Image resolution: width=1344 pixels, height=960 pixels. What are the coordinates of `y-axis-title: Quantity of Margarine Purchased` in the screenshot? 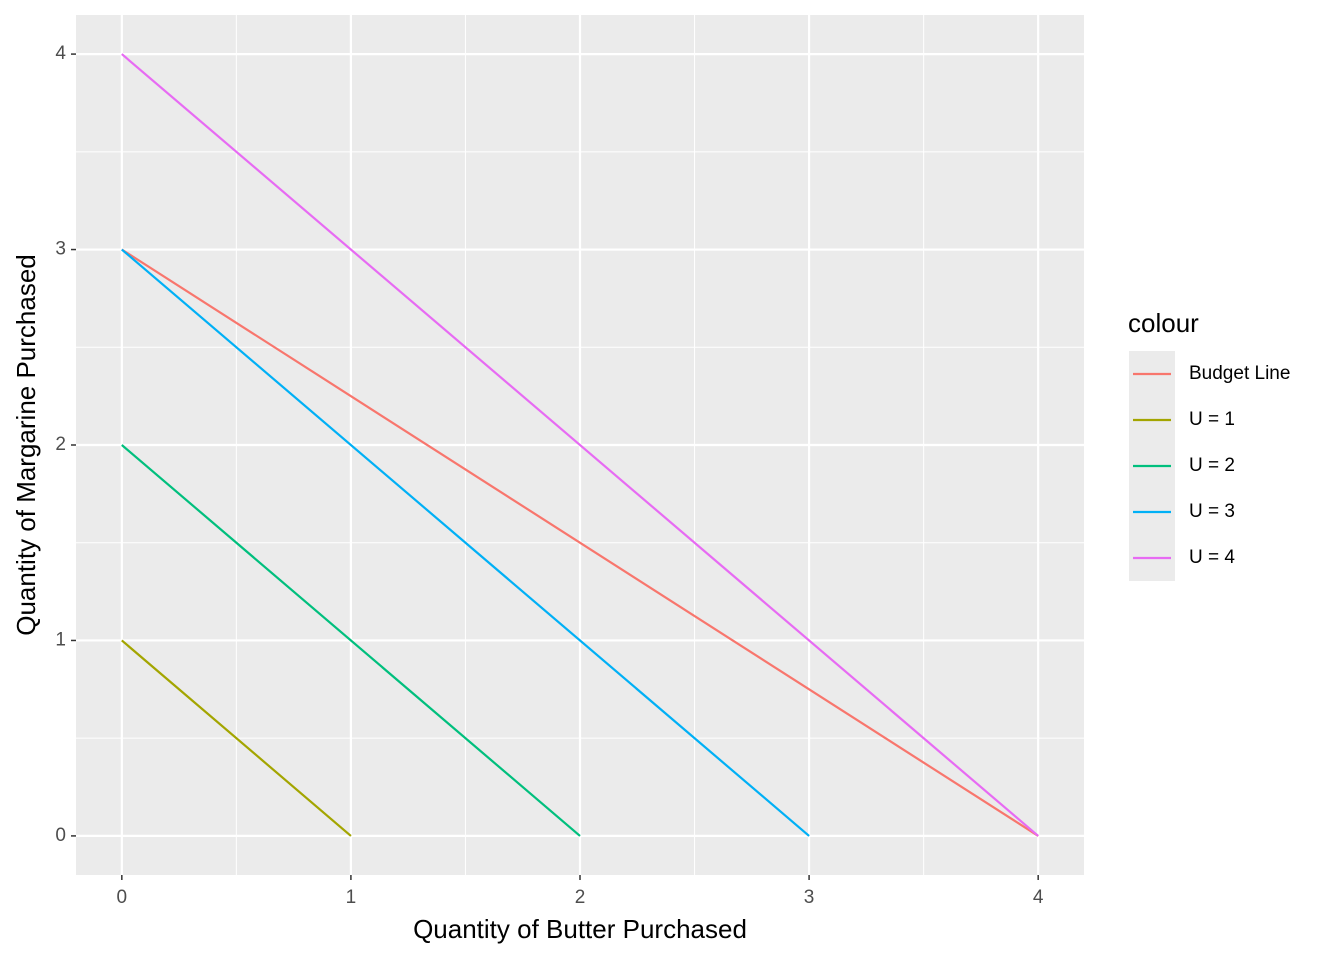 It's located at (26, 445).